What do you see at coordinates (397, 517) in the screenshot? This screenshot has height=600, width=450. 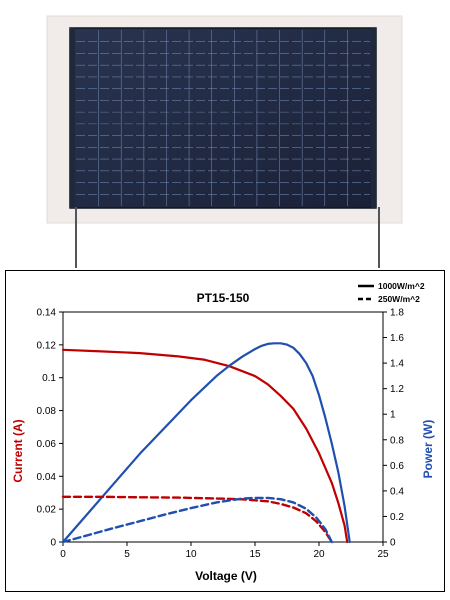 I see `y-right-tick-label: 0.2` at bounding box center [397, 517].